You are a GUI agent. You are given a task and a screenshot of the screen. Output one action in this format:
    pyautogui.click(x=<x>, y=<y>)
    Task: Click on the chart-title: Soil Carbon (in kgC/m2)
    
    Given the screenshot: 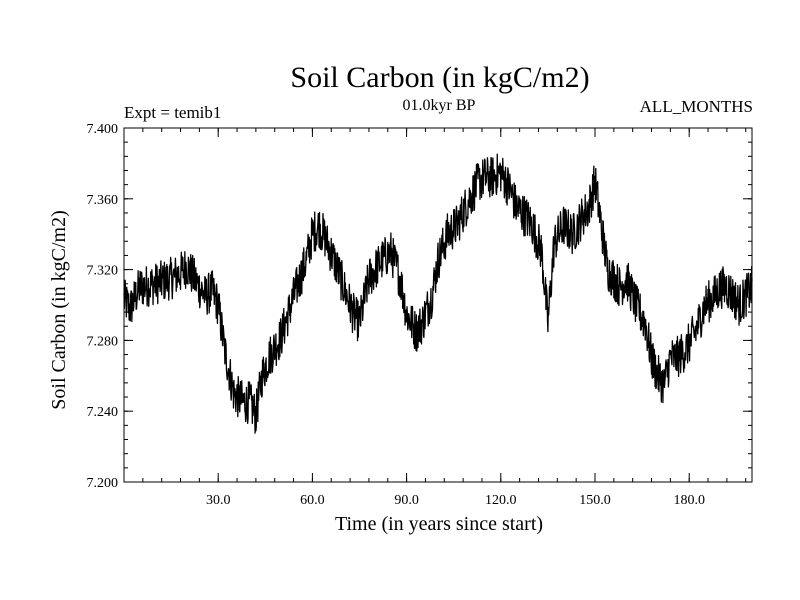 What is the action you would take?
    pyautogui.click(x=439, y=77)
    